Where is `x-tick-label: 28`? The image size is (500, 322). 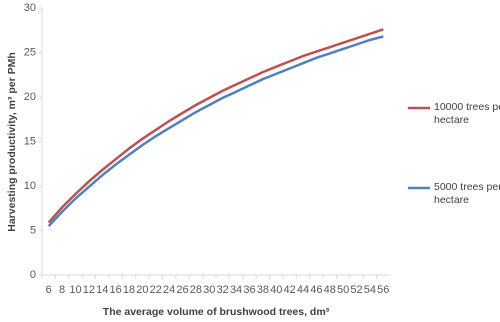 x-tick-label: 28 is located at coordinates (196, 290).